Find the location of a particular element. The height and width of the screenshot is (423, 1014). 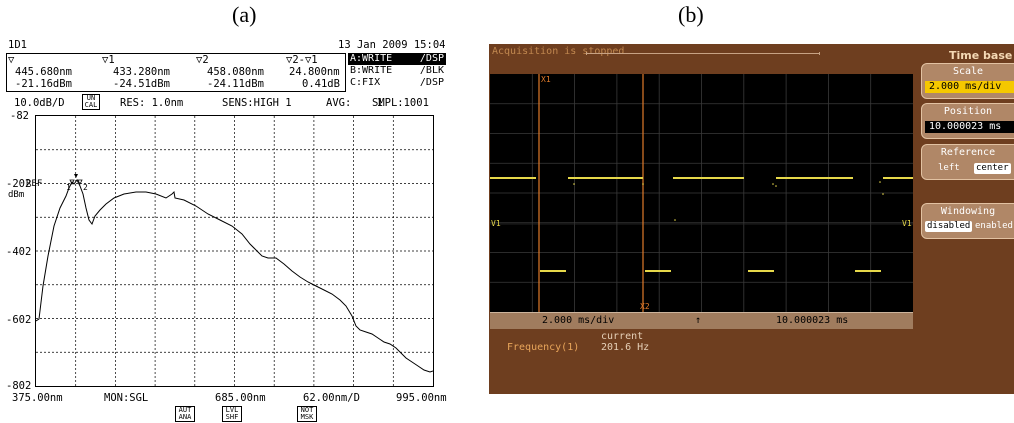

trace-a-mode: A:WRITE/DSP is located at coordinates (397, 59).